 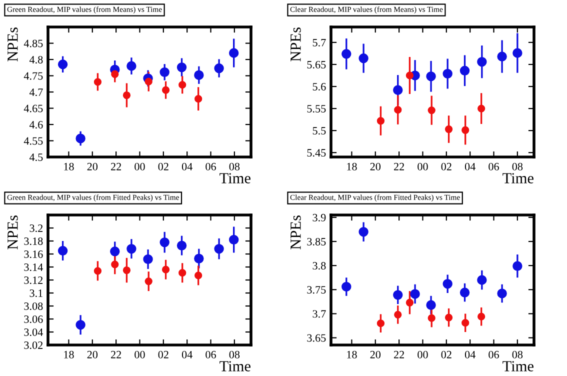 What do you see at coordinates (33, 141) in the screenshot?
I see `y-tick-label: 4.55` at bounding box center [33, 141].